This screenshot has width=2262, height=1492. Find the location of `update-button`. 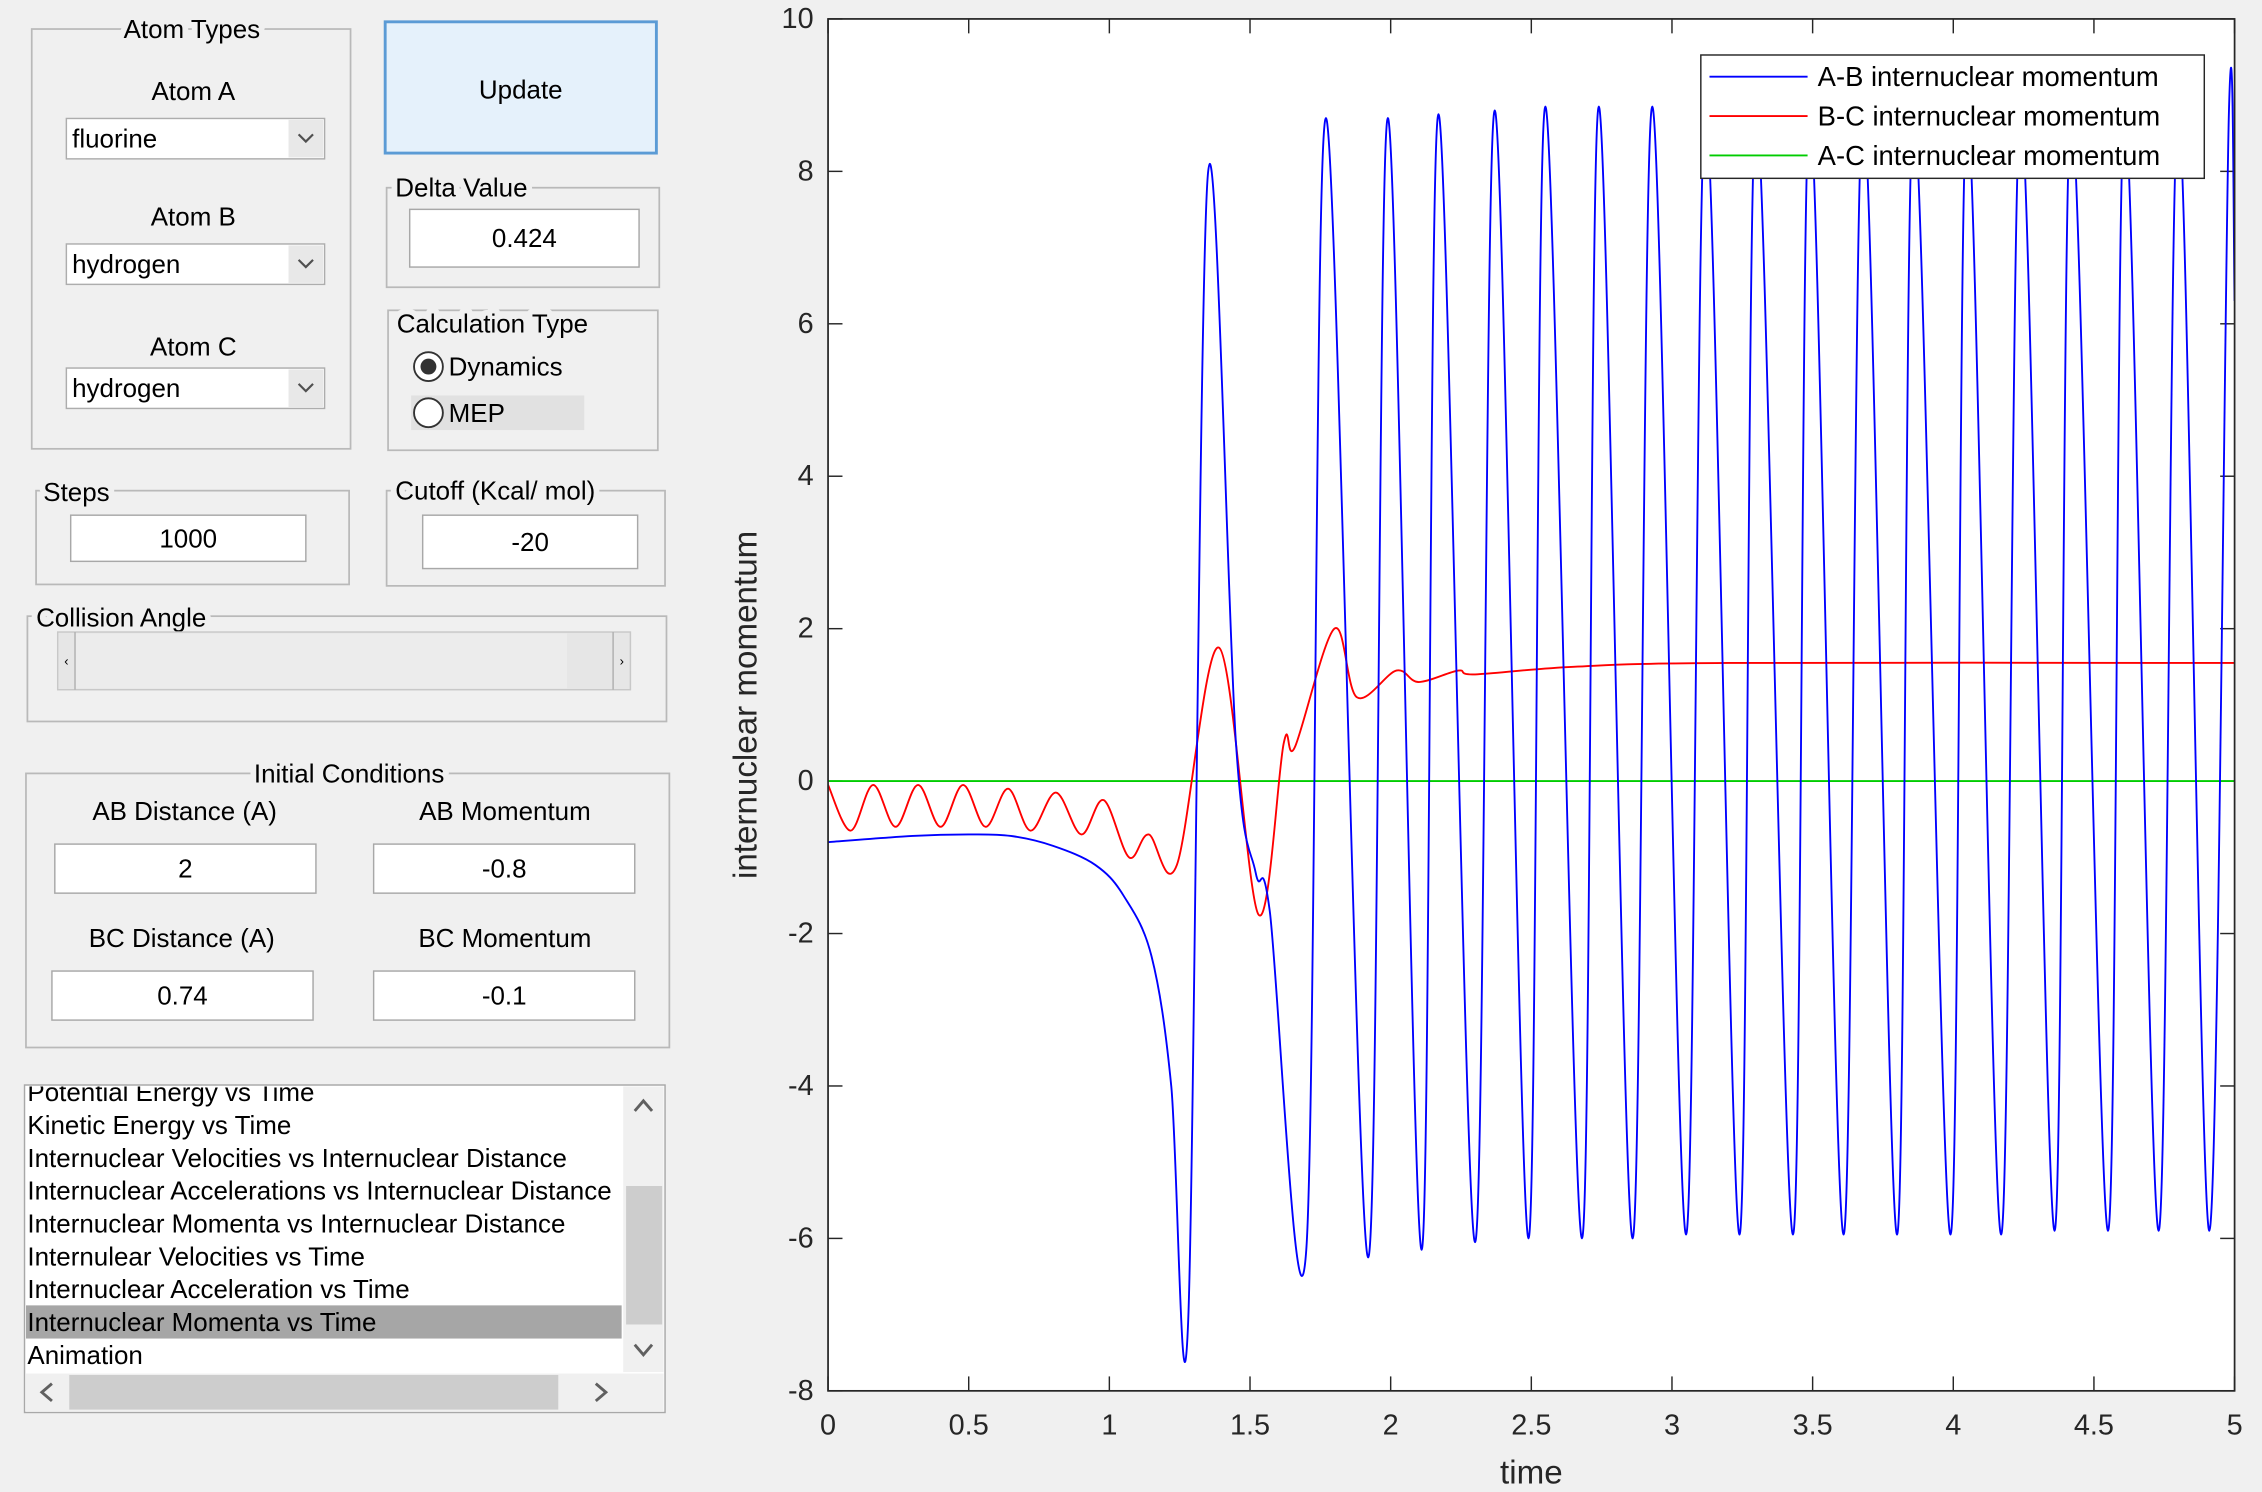

update-button is located at coordinates (520, 87).